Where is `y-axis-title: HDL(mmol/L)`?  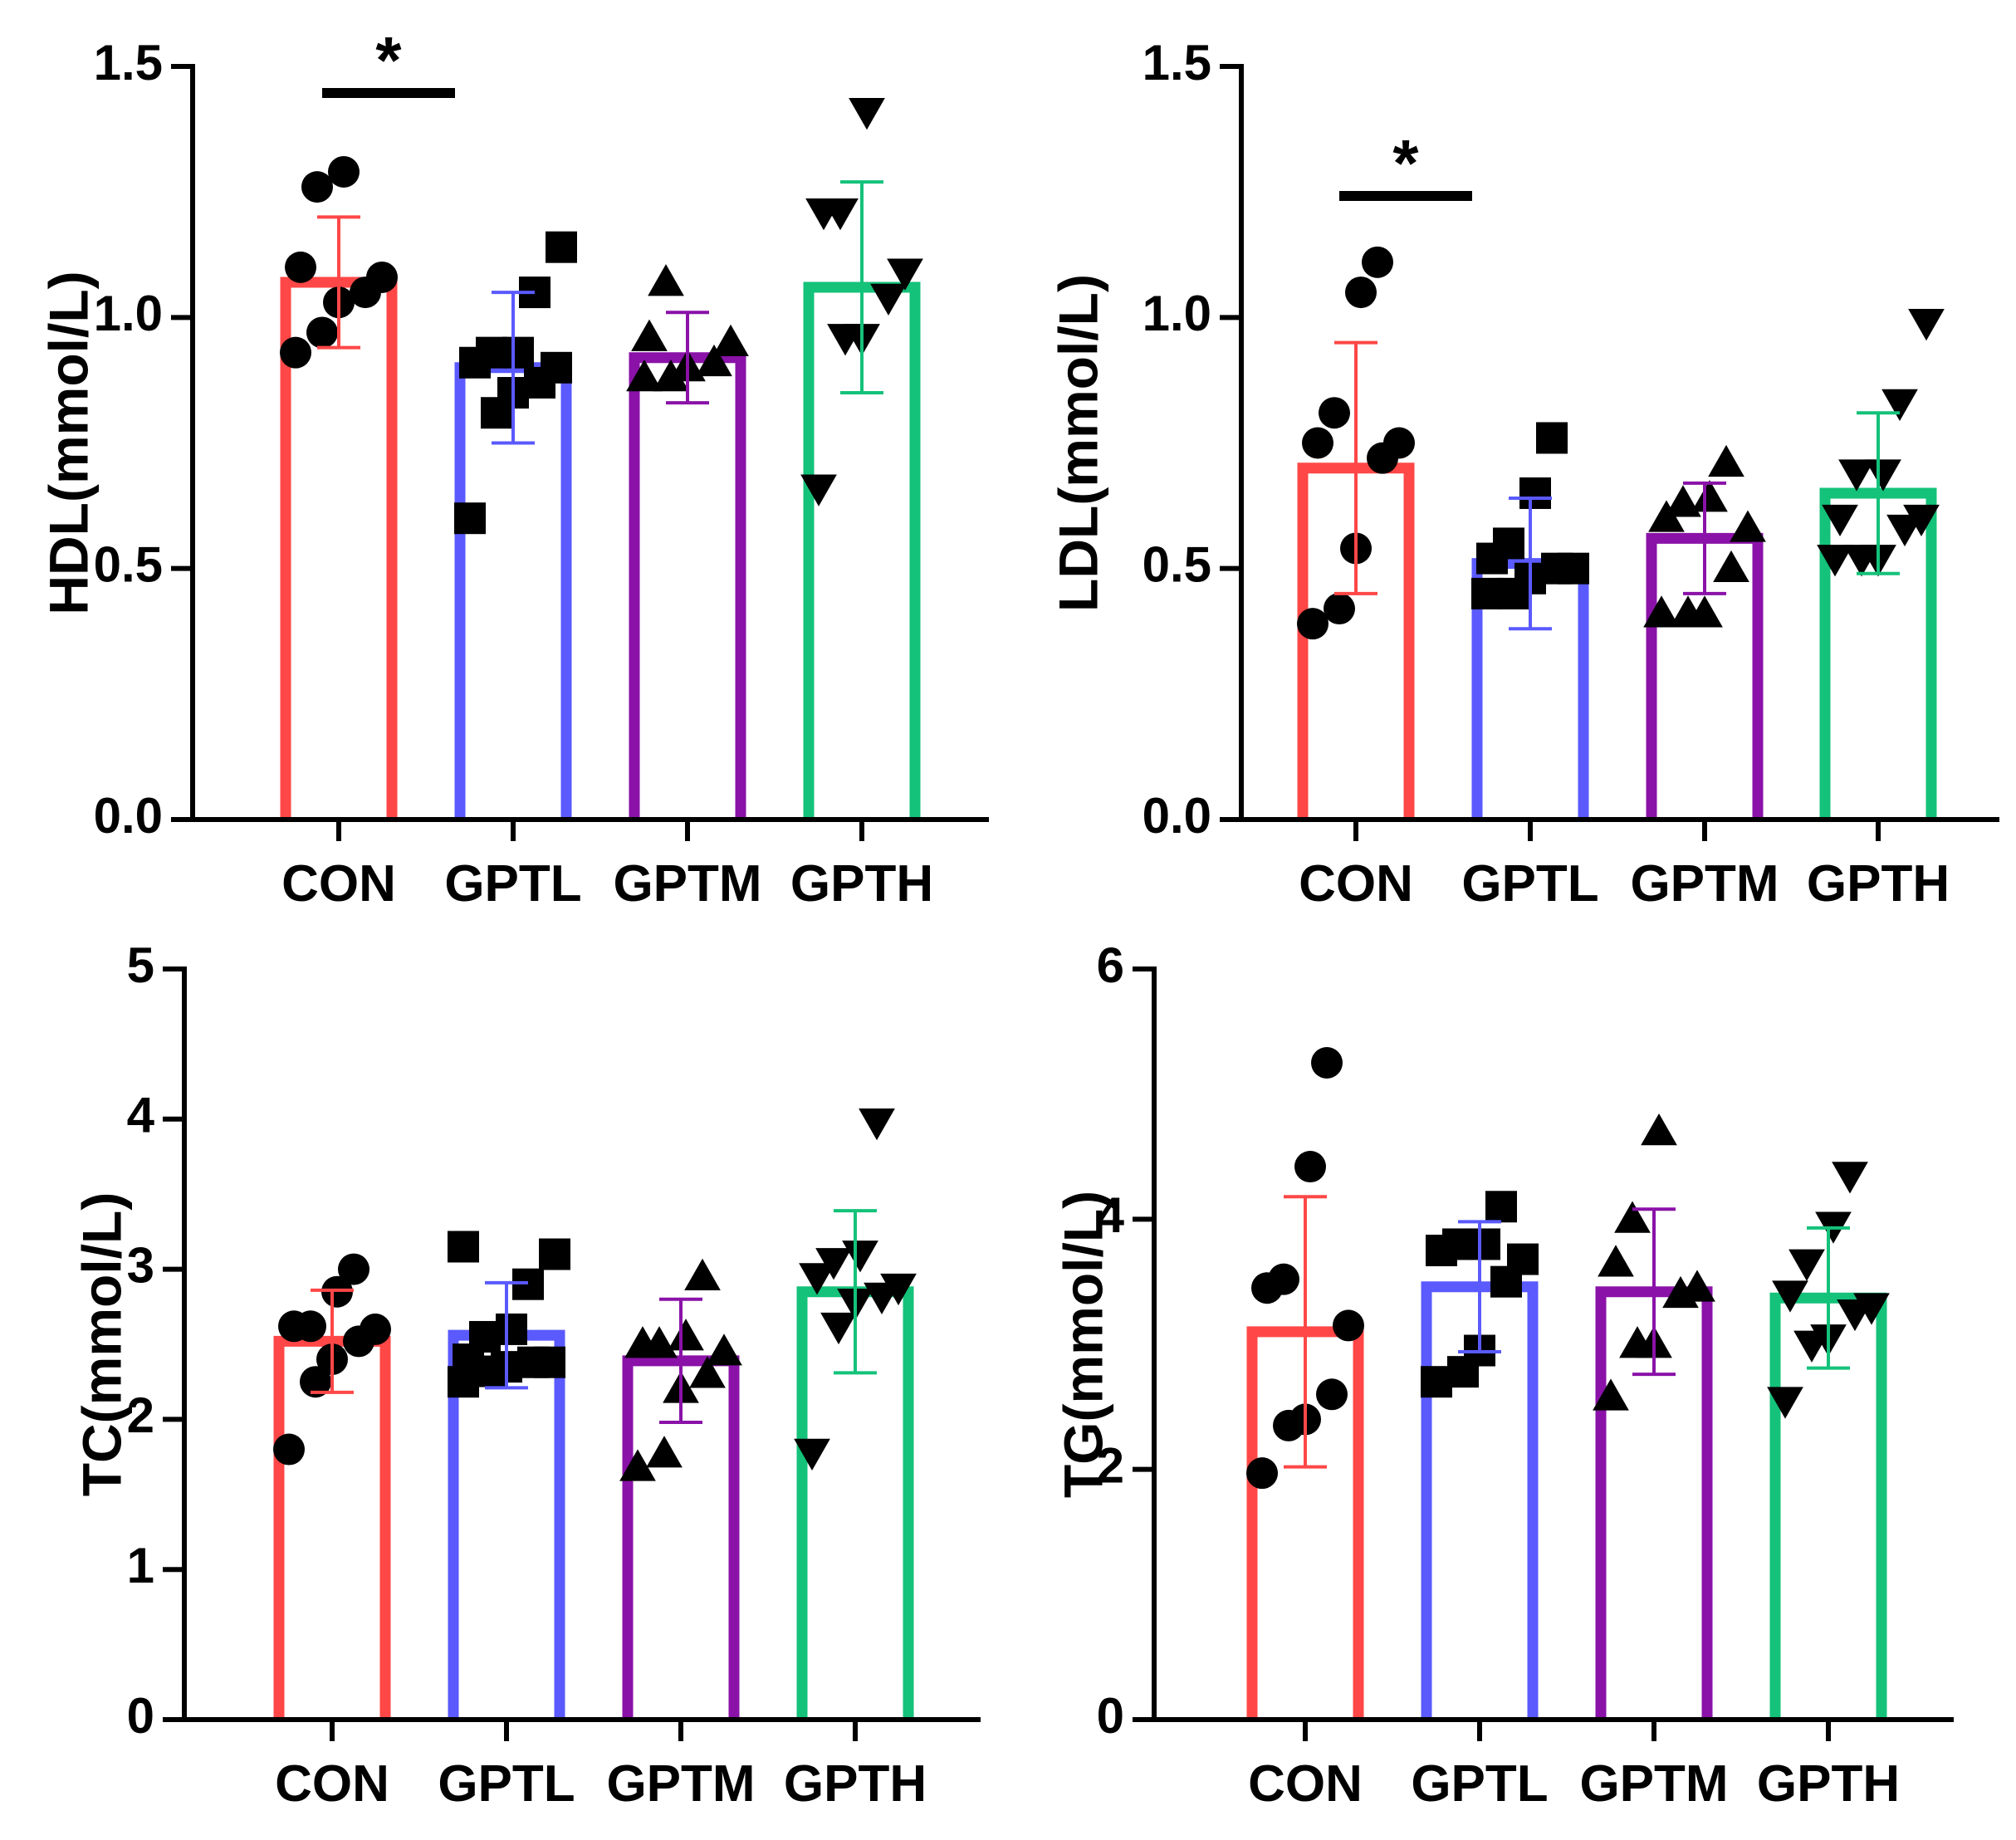
y-axis-title: HDL(mmol/L) is located at coordinates (68, 442).